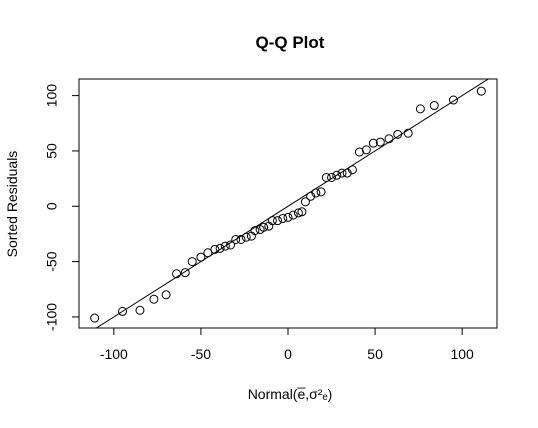  What do you see at coordinates (52, 151) in the screenshot?
I see `y-tick-label: 50` at bounding box center [52, 151].